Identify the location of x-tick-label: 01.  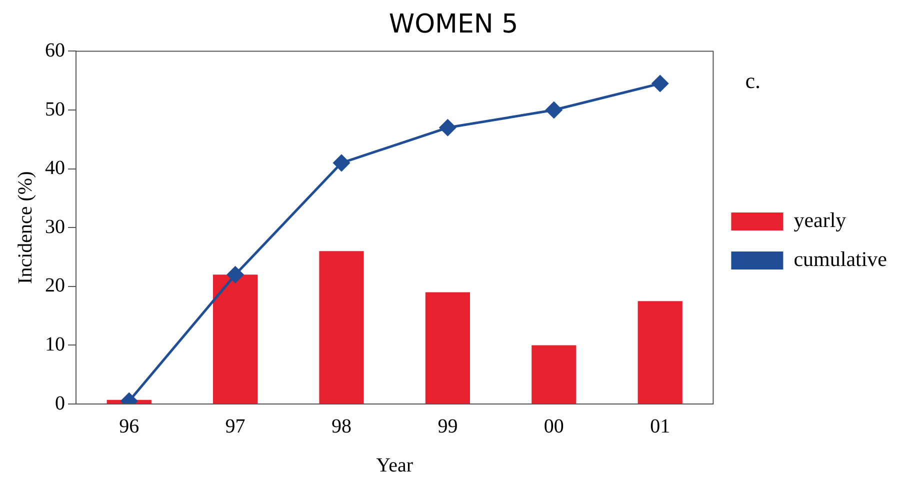
(660, 426).